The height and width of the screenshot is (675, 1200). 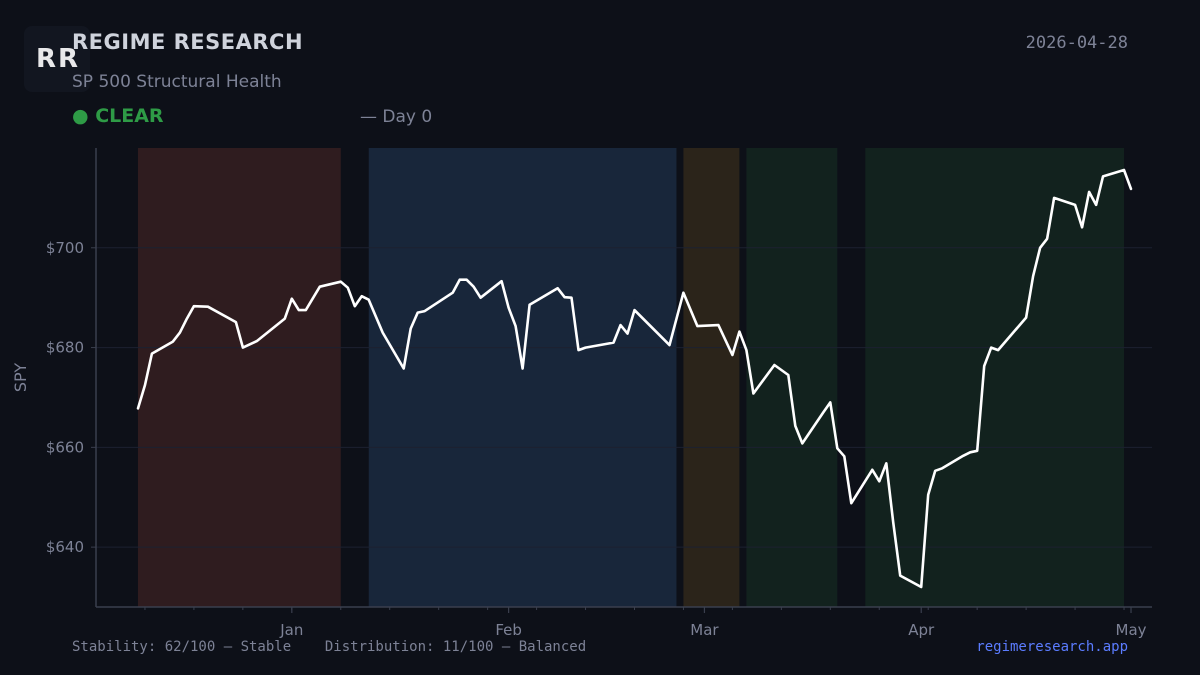 What do you see at coordinates (1052, 647) in the screenshot?
I see `footer-link: regimeresearch.app` at bounding box center [1052, 647].